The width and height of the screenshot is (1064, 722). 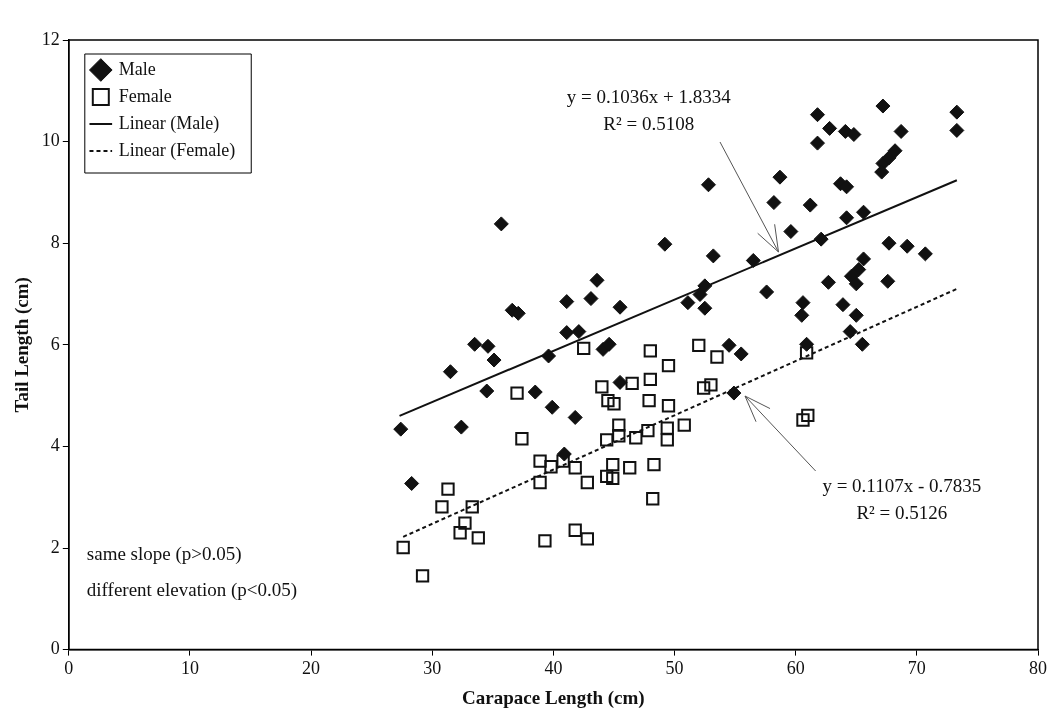 I want to click on y-tick-label: 10, so click(x=50, y=140).